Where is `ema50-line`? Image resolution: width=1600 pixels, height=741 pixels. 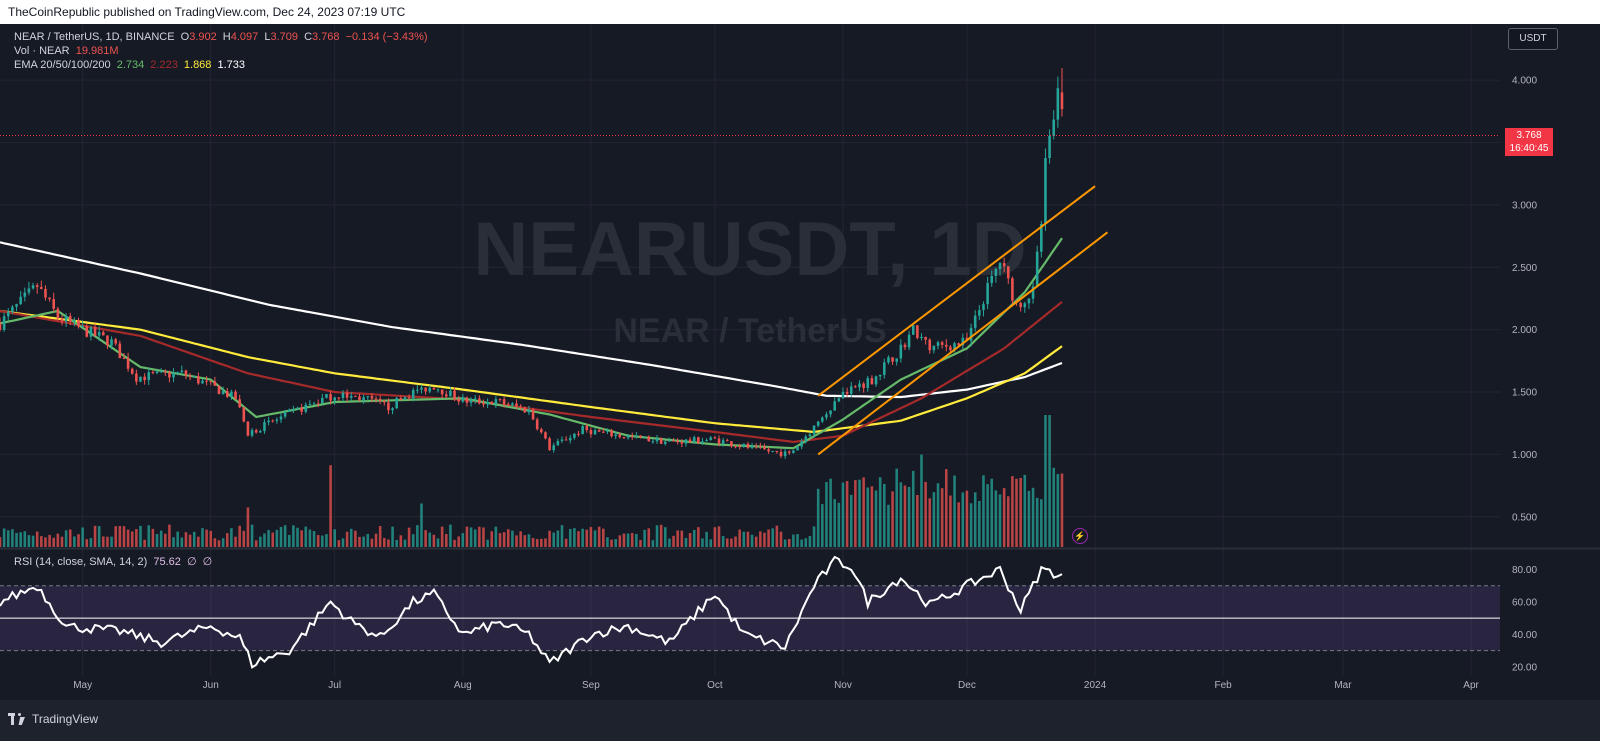
ema50-line is located at coordinates (531, 372).